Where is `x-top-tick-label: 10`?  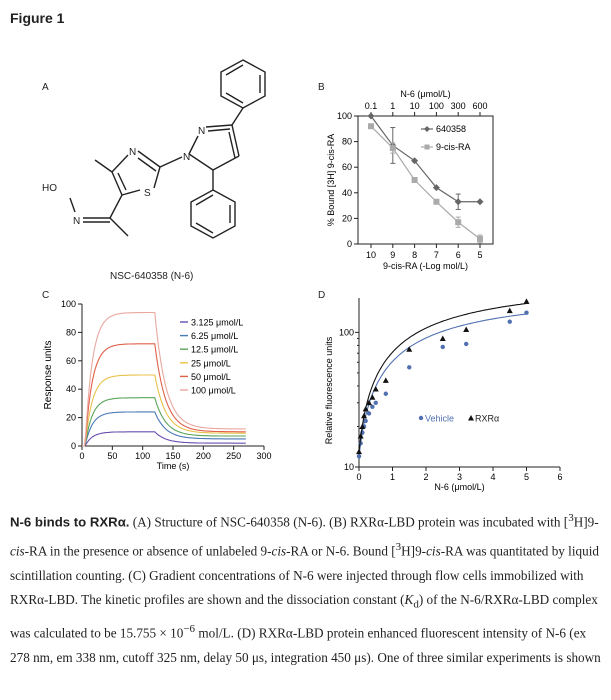 x-top-tick-label: 10 is located at coordinates (415, 106).